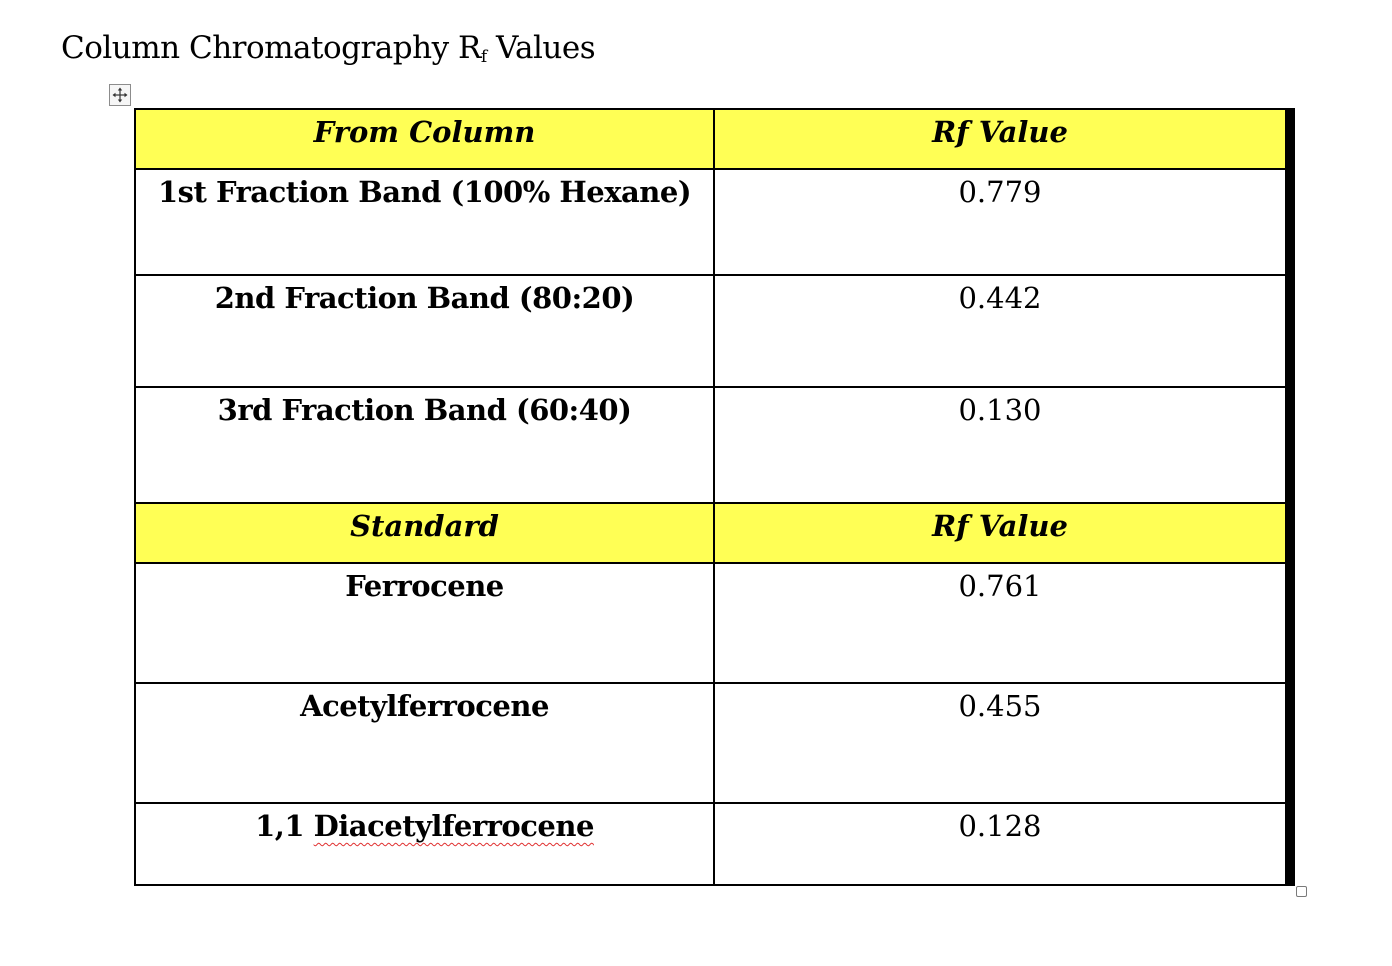 The height and width of the screenshot is (966, 1392). What do you see at coordinates (1301, 891) in the screenshot?
I see `table-resize-icon` at bounding box center [1301, 891].